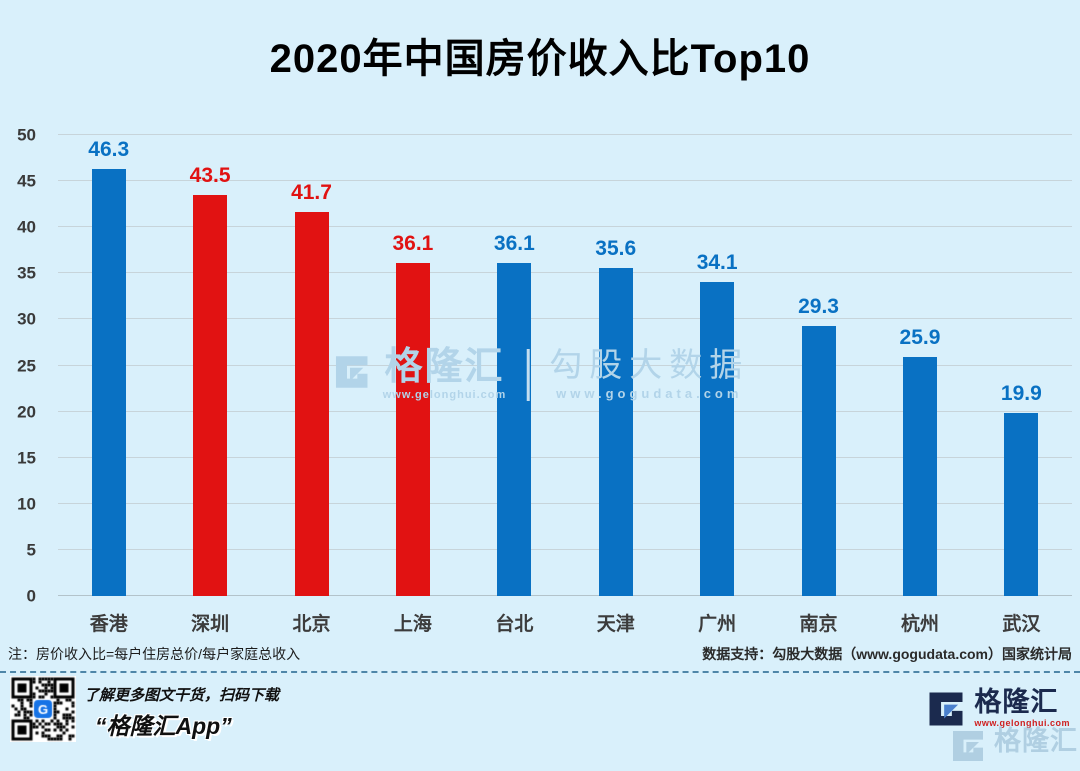 The image size is (1080, 771). Describe the element at coordinates (887, 654) in the screenshot. I see `footnote-data-source: 数据支持：勾股大数据（www.gogudata.com）国家统计局` at that location.